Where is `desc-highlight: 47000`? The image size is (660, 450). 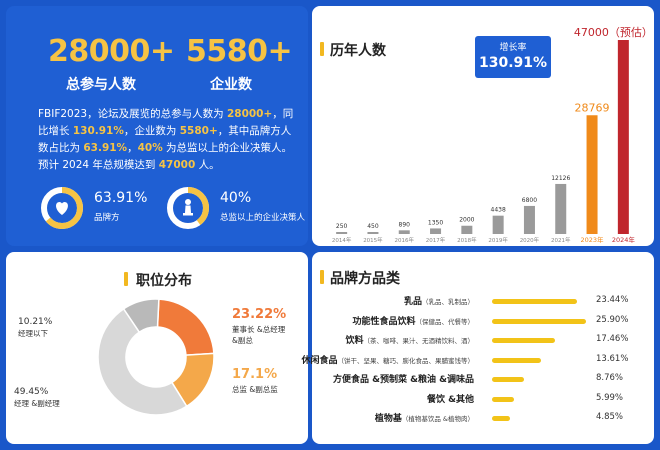
desc-highlight: 47000 is located at coordinates (177, 165).